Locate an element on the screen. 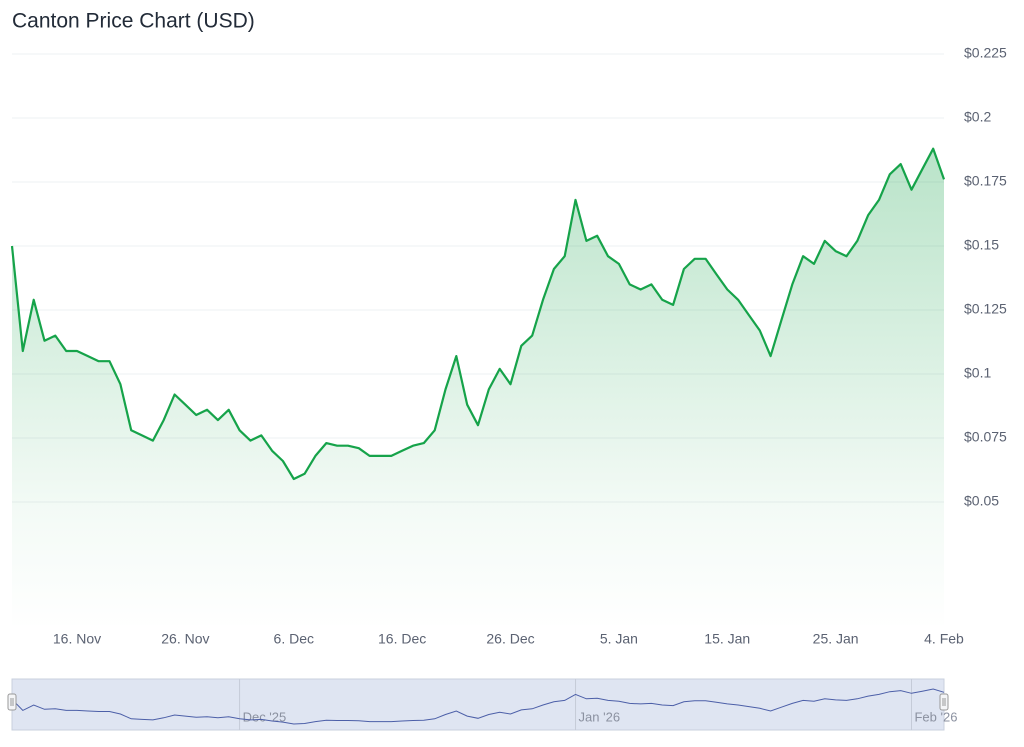  x-tick-label: 16. Nov is located at coordinates (77, 639).